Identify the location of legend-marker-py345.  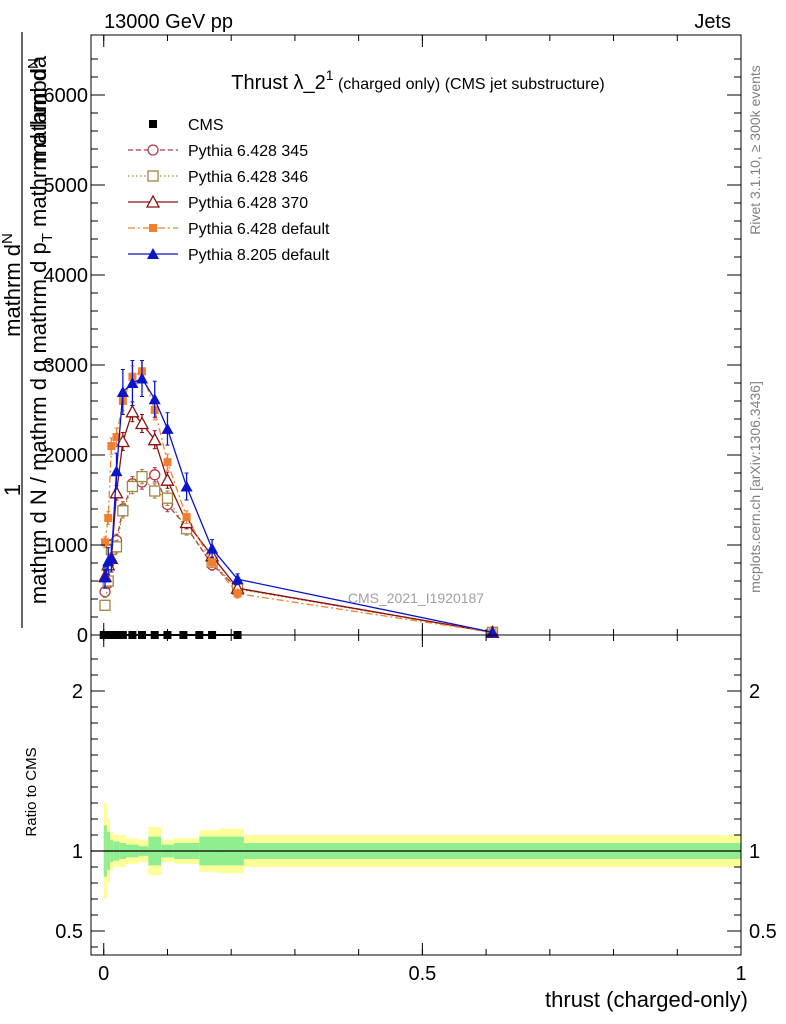
(153, 150).